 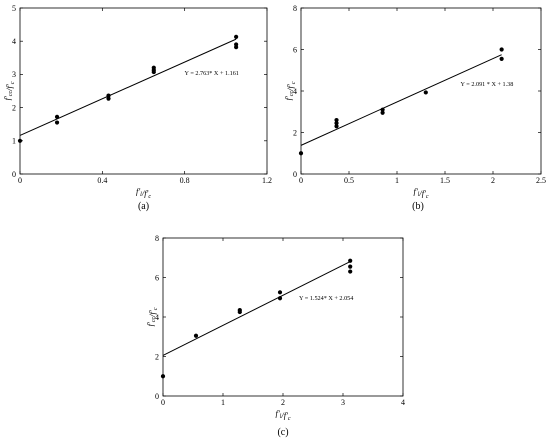 What do you see at coordinates (14, 141) in the screenshot?
I see `y-tick-label: 1` at bounding box center [14, 141].